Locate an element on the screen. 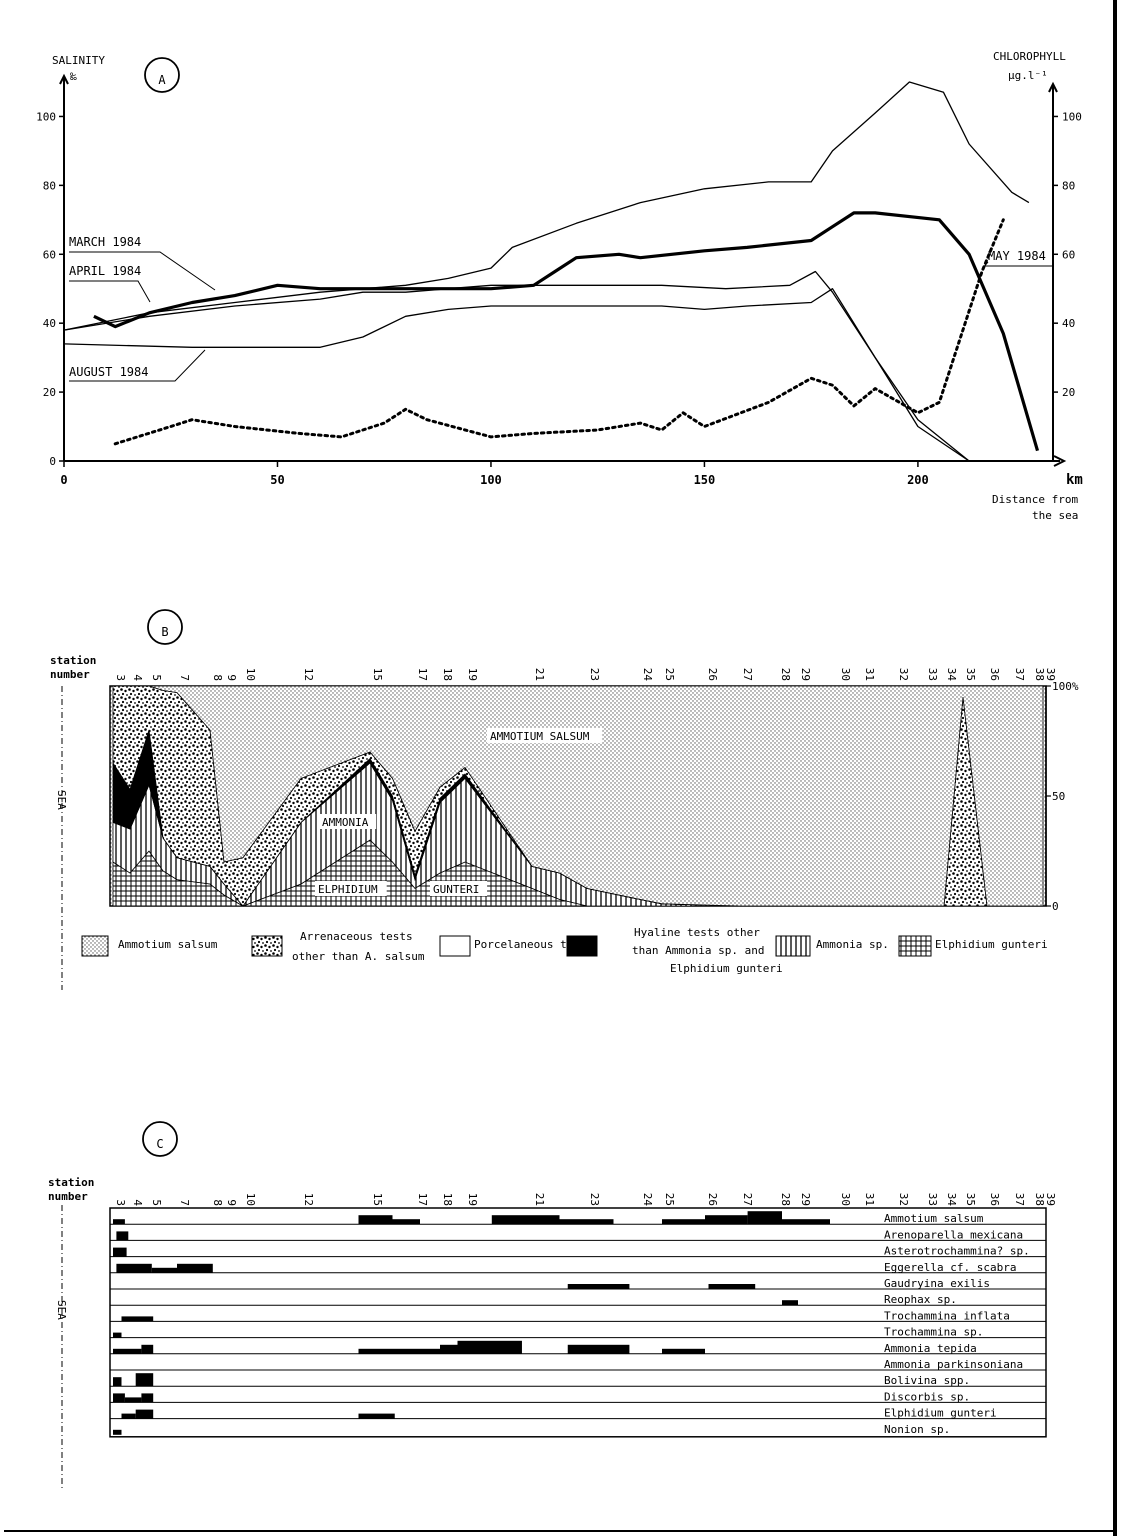 The image size is (1122, 1536). station-label: 38 is located at coordinates (1039, 674).